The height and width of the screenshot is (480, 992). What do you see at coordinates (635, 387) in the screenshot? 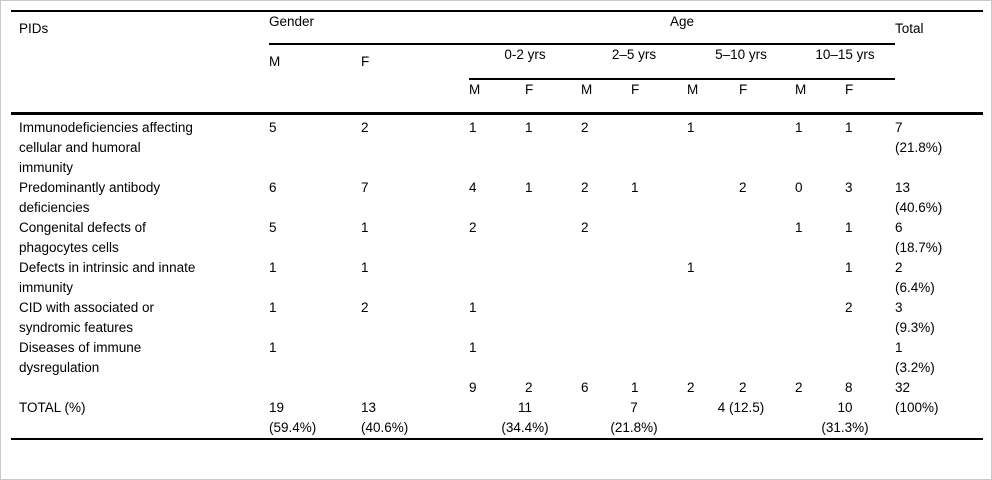
I see `age-subtotal-cell: 1` at bounding box center [635, 387].